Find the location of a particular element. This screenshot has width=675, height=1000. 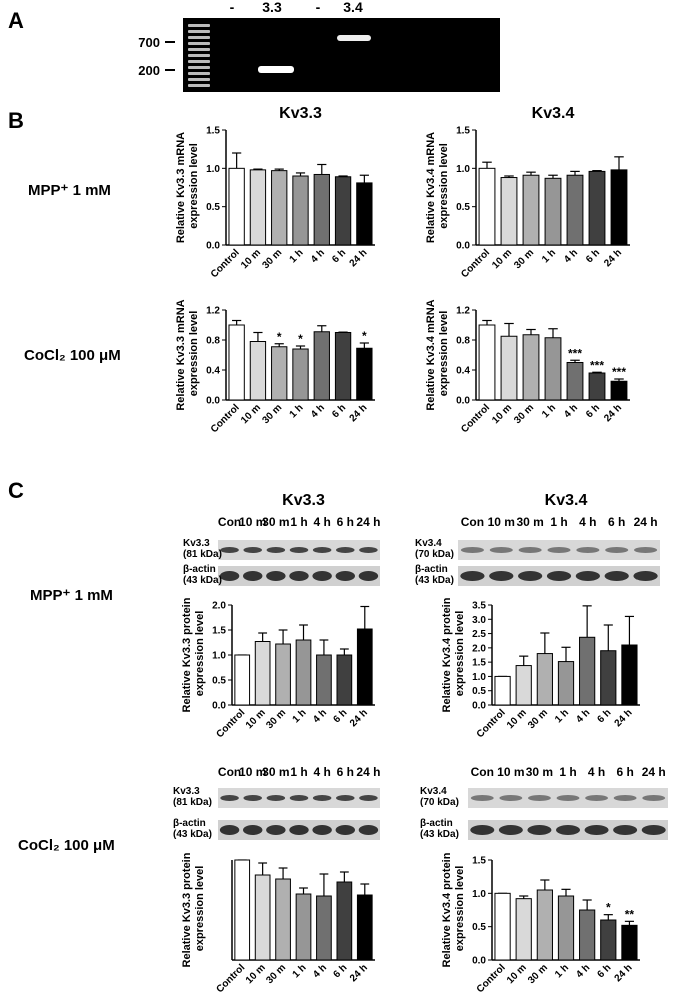

lane-label: Con is located at coordinates (482, 772).